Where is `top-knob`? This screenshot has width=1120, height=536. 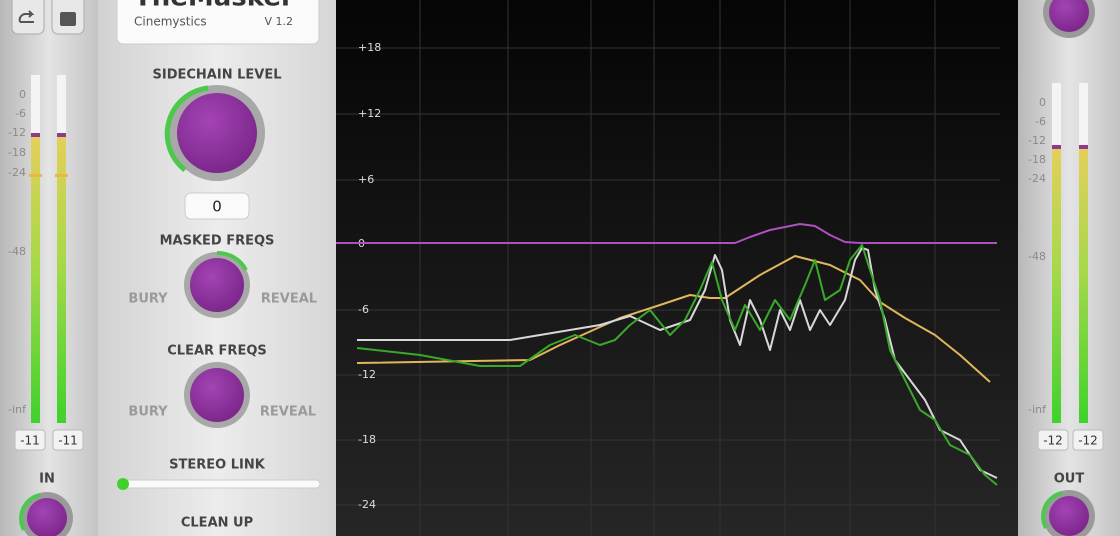
top-knob is located at coordinates (1069, 16).